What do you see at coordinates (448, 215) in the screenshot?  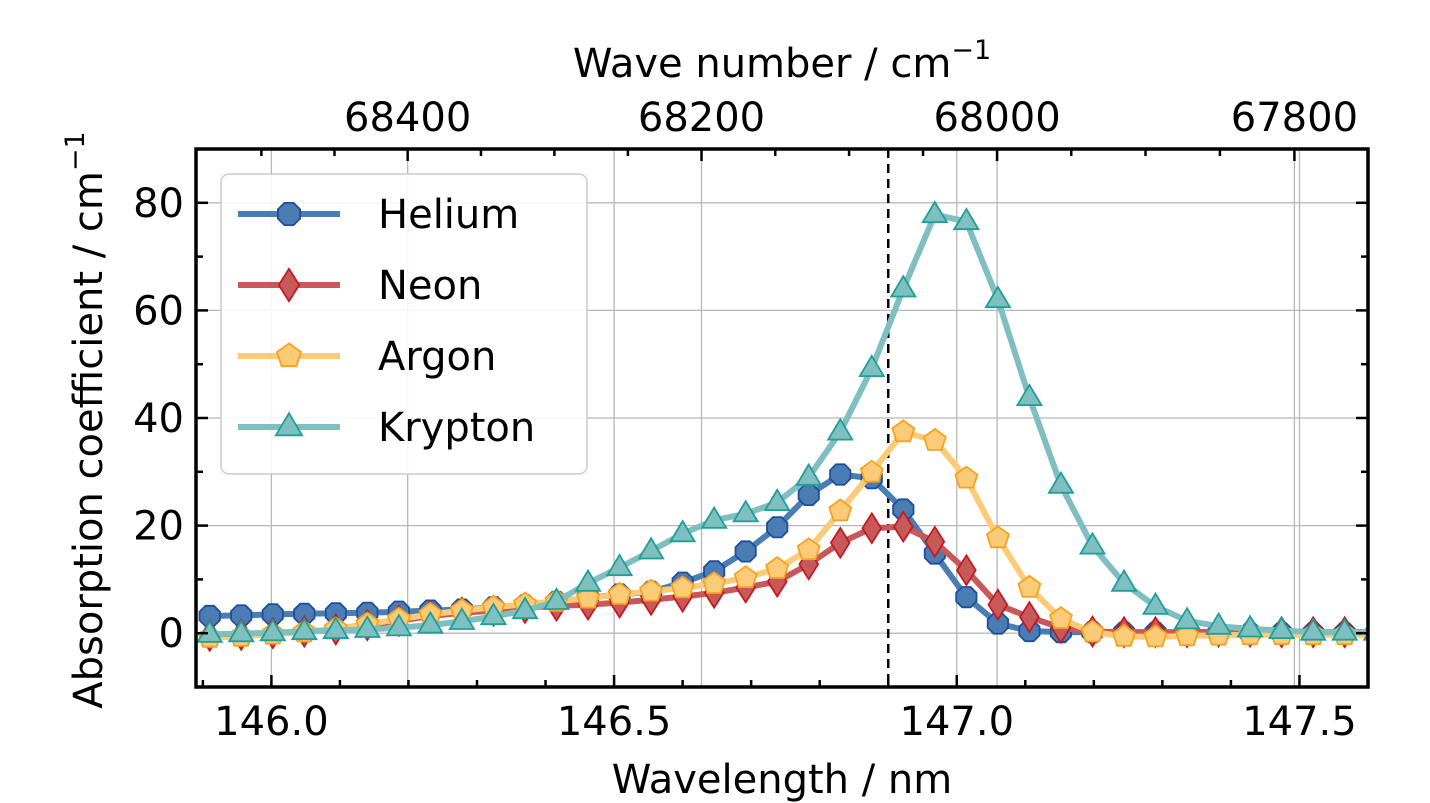 I see `legend-label: Helium` at bounding box center [448, 215].